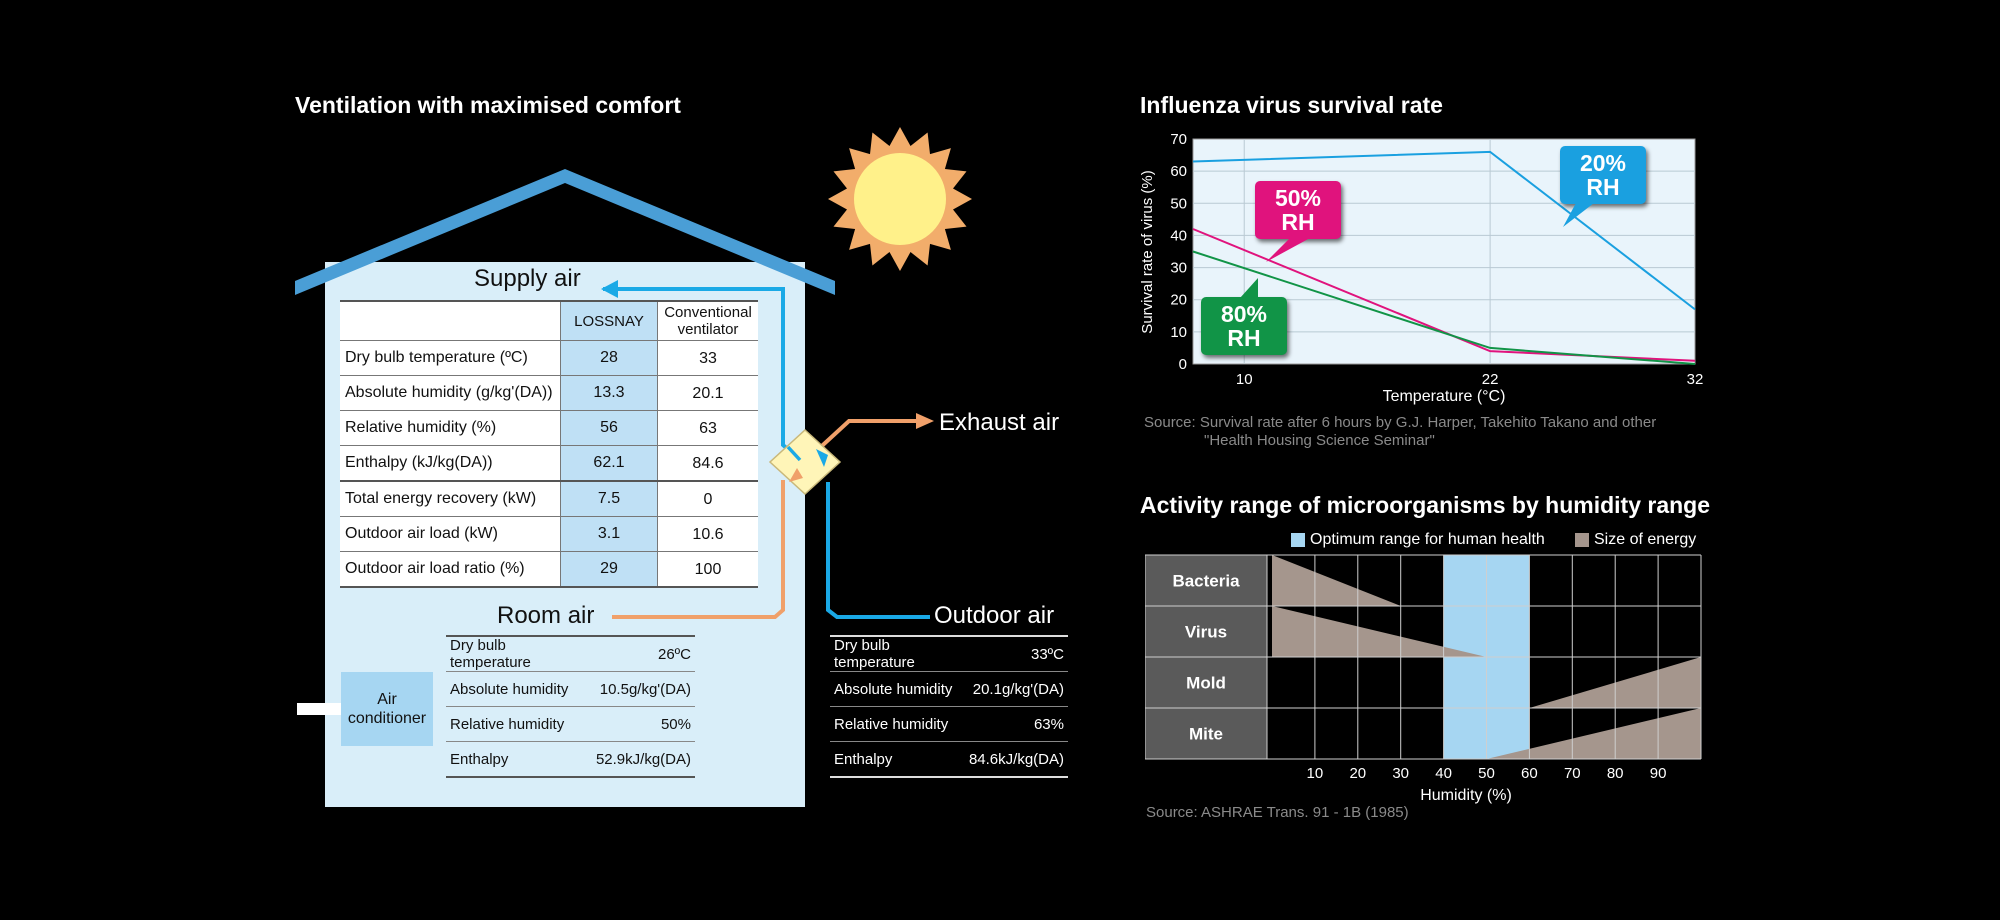 Image resolution: width=2000 pixels, height=920 pixels. What do you see at coordinates (994, 615) in the screenshot?
I see `outdoor-air-label: Outdoor air` at bounding box center [994, 615].